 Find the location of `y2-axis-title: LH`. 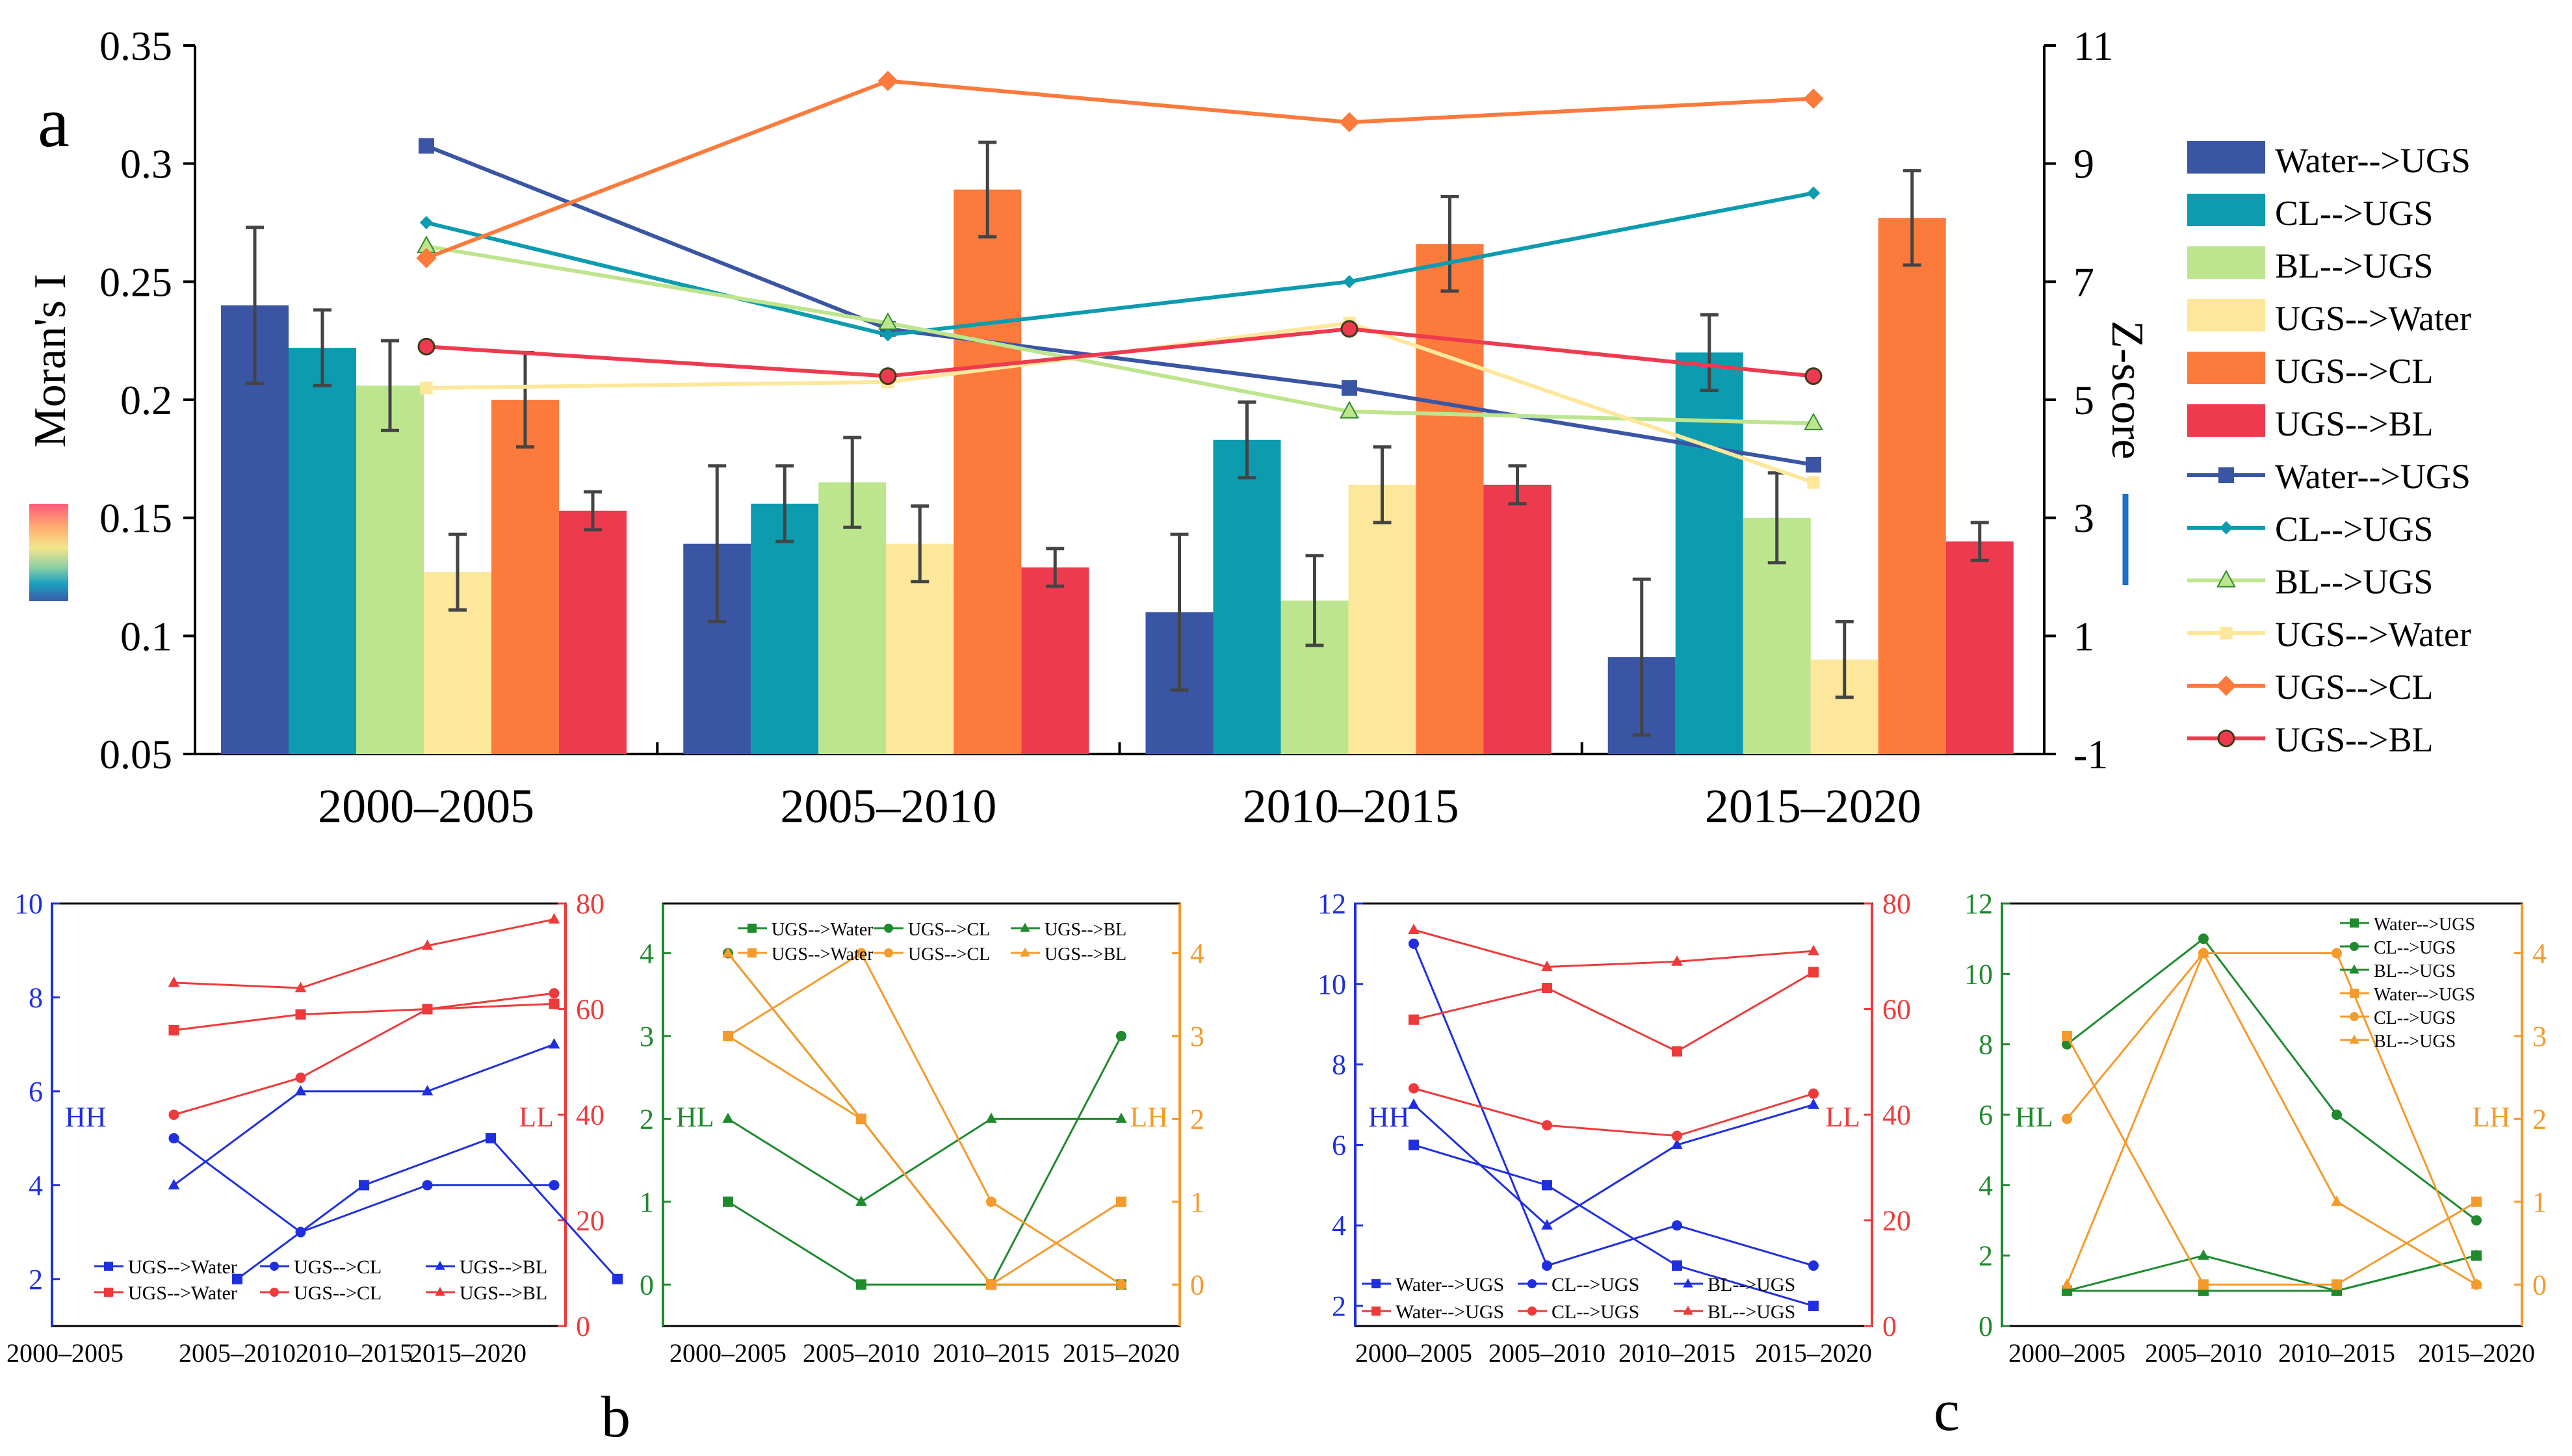

y2-axis-title: LH is located at coordinates (1149, 1117).